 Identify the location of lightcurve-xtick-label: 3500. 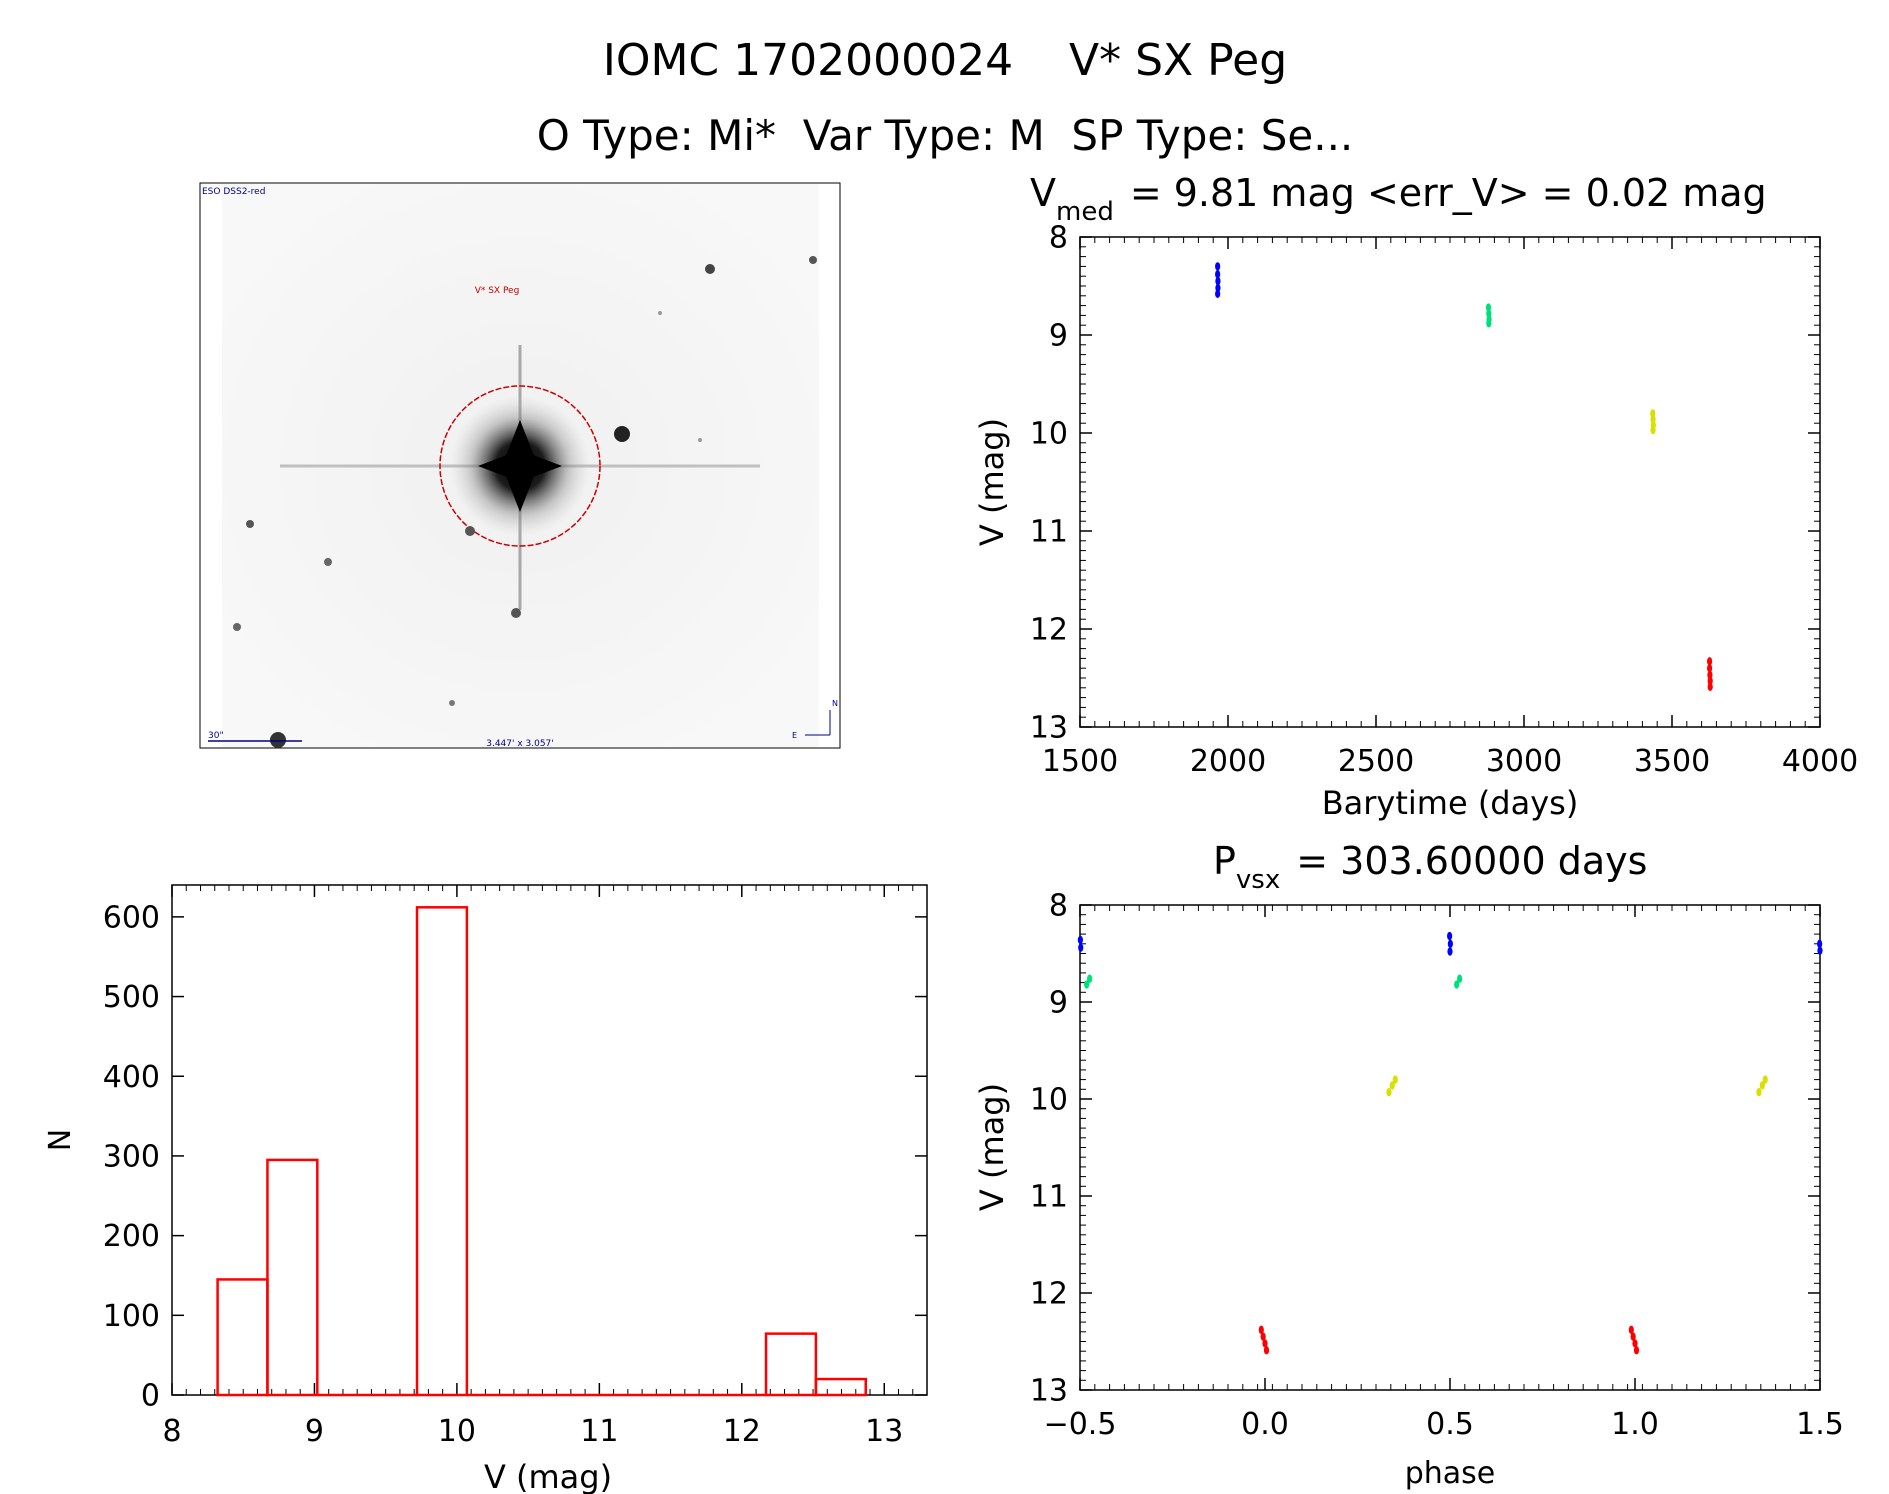
(1672, 761).